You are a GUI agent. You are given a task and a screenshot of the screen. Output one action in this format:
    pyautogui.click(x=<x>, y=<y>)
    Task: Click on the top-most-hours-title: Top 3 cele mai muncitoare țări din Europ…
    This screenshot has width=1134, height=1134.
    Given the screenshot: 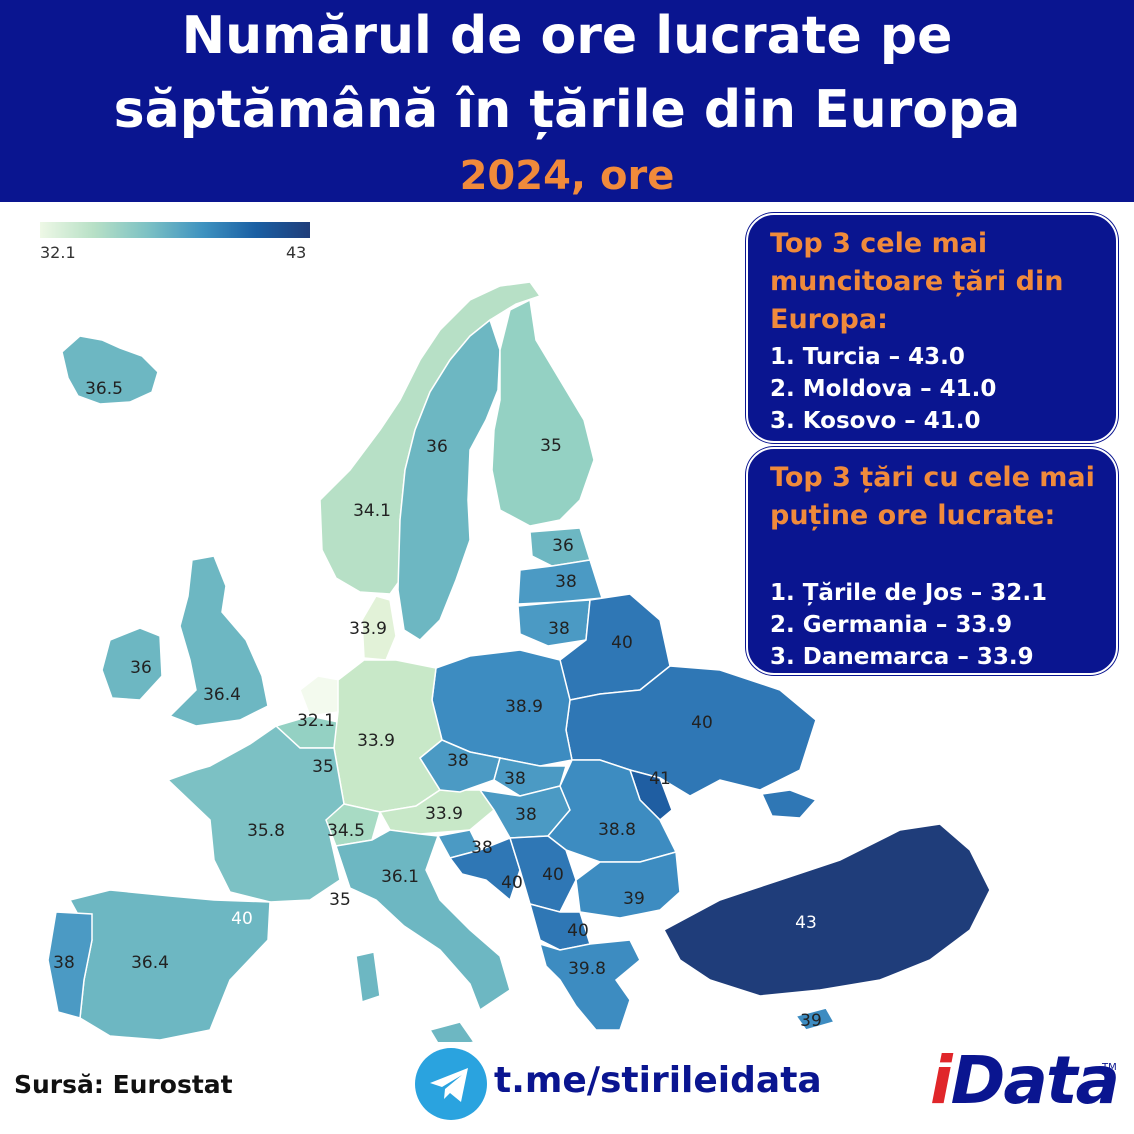 What is the action you would take?
    pyautogui.click(x=917, y=281)
    